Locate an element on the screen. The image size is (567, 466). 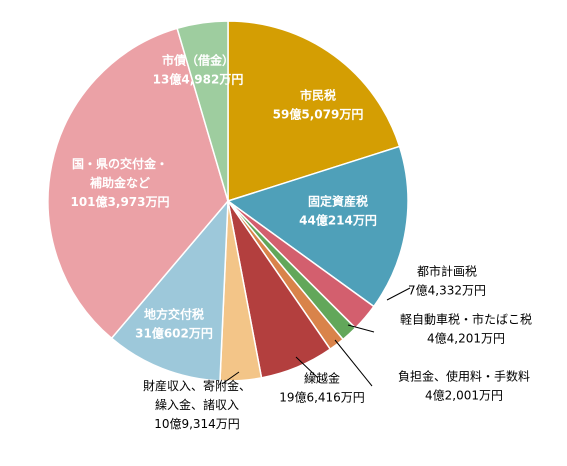
slice-label: 市民税 59億5,079万円 is located at coordinates (318, 105).